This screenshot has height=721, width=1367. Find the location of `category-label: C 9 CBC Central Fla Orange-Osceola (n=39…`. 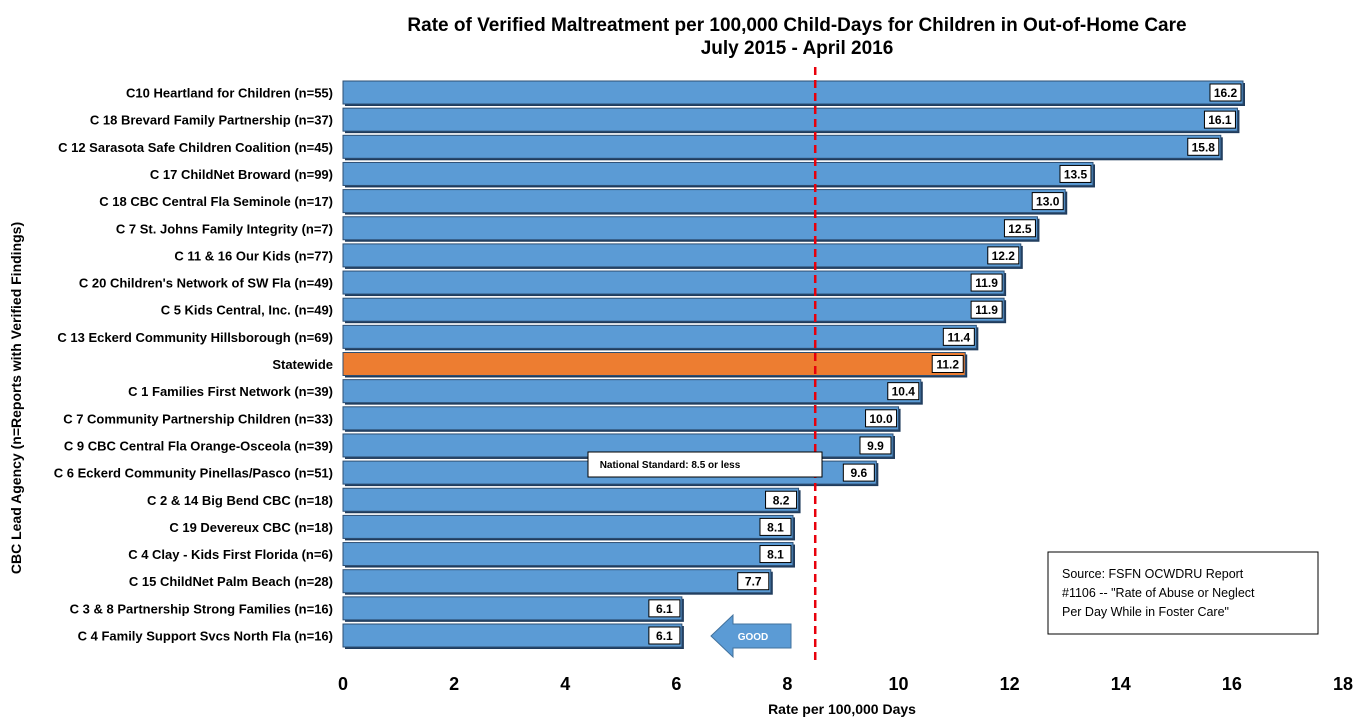

category-label: C 9 CBC Central Fla Orange-Osceola (n=39… is located at coordinates (198, 445).